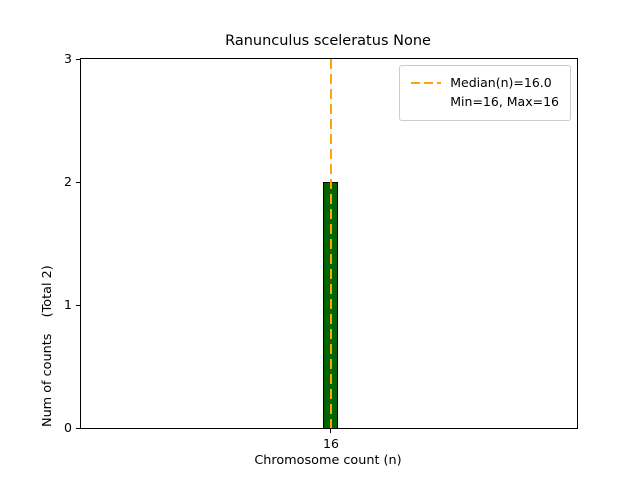  What do you see at coordinates (68, 59) in the screenshot?
I see `y-tick-label: 3` at bounding box center [68, 59].